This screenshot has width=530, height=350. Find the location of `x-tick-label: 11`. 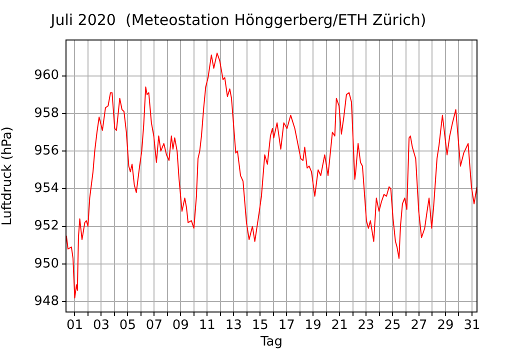

x-tick-label: 11 is located at coordinates (207, 326).